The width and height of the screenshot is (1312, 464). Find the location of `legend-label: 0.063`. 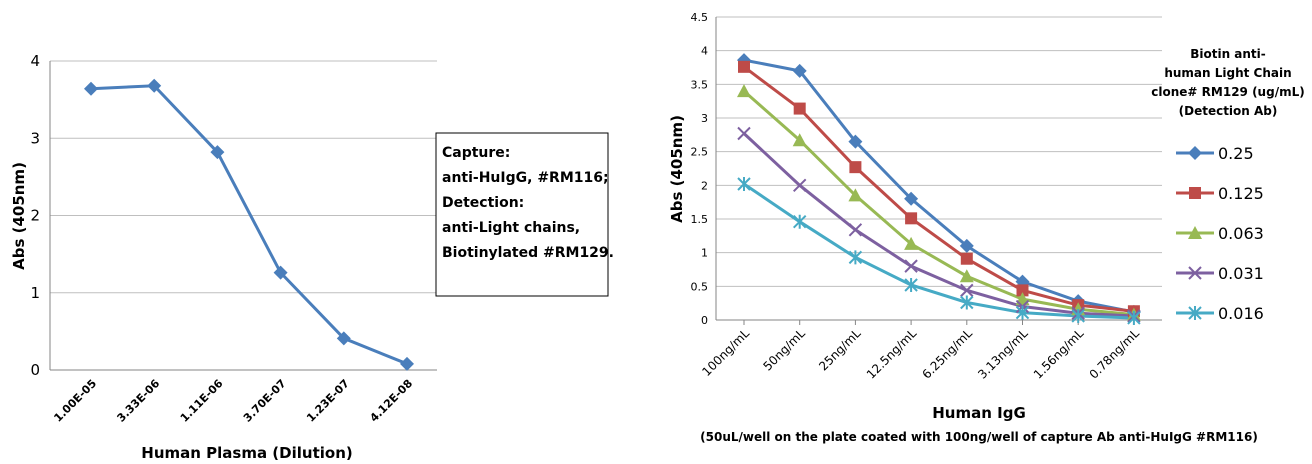

legend-label: 0.063 is located at coordinates (1241, 233).